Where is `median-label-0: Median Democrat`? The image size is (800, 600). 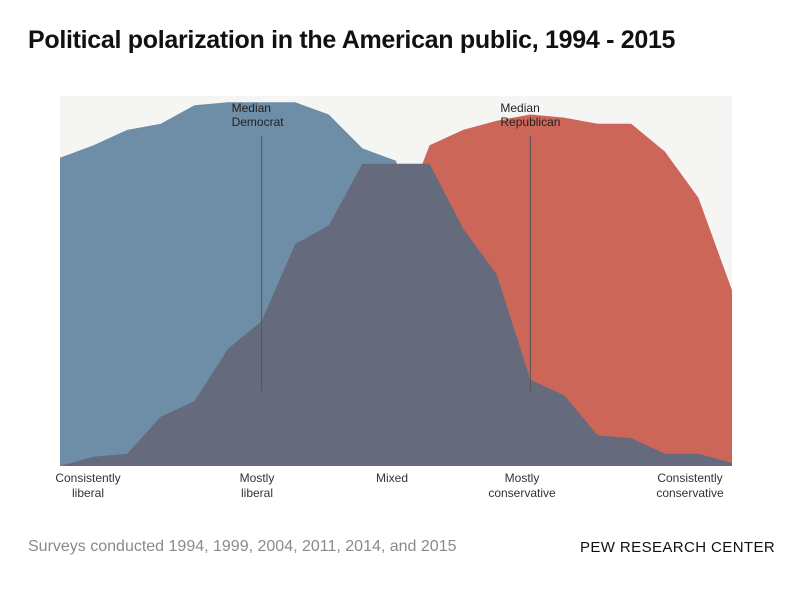 median-label-0: Median Democrat is located at coordinates (258, 115).